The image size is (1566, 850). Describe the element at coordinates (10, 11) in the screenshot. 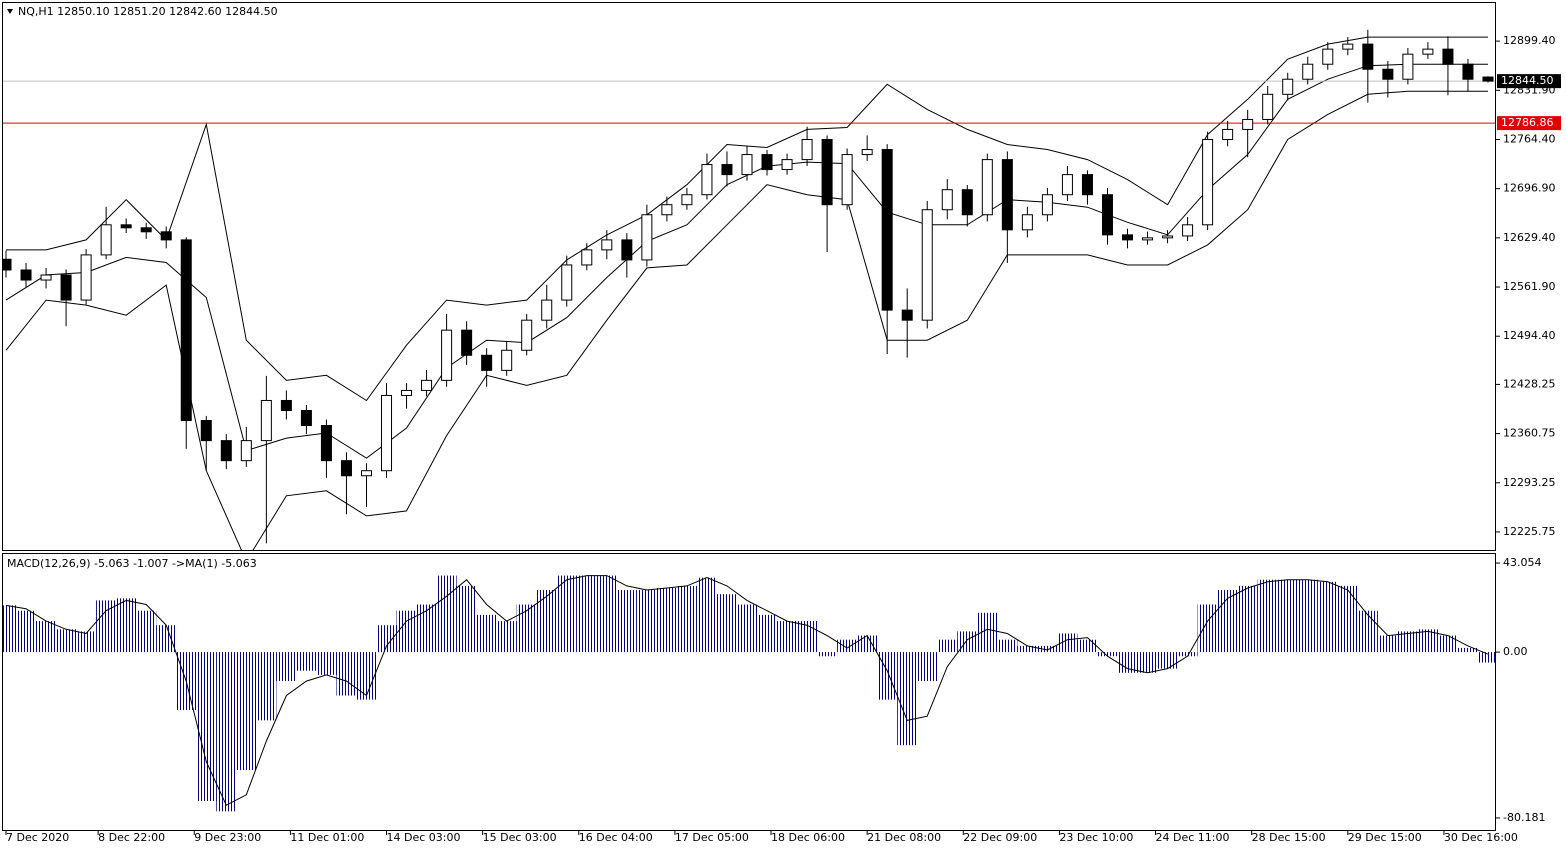

I see `collapse-arrow` at that location.